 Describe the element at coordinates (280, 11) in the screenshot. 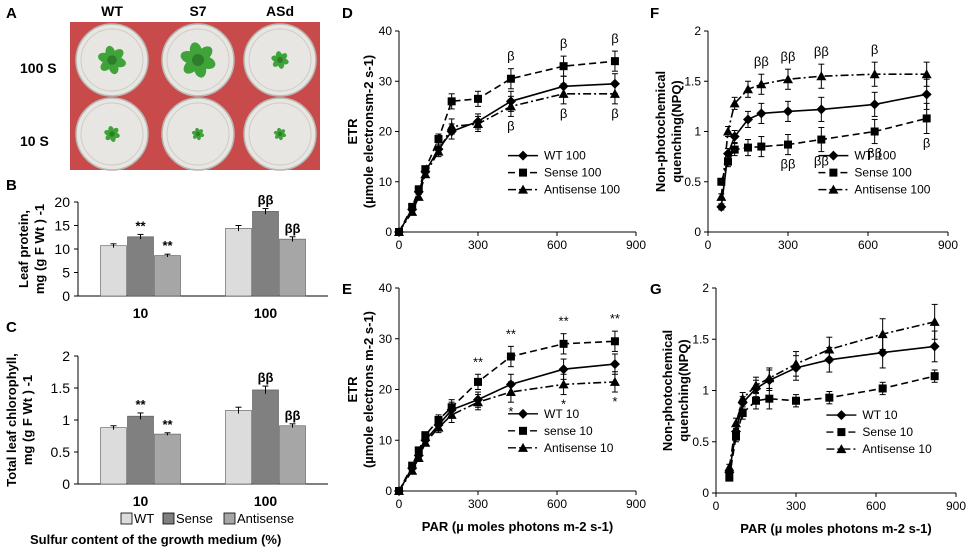

I see `photo-col-label-asd: ASd` at that location.